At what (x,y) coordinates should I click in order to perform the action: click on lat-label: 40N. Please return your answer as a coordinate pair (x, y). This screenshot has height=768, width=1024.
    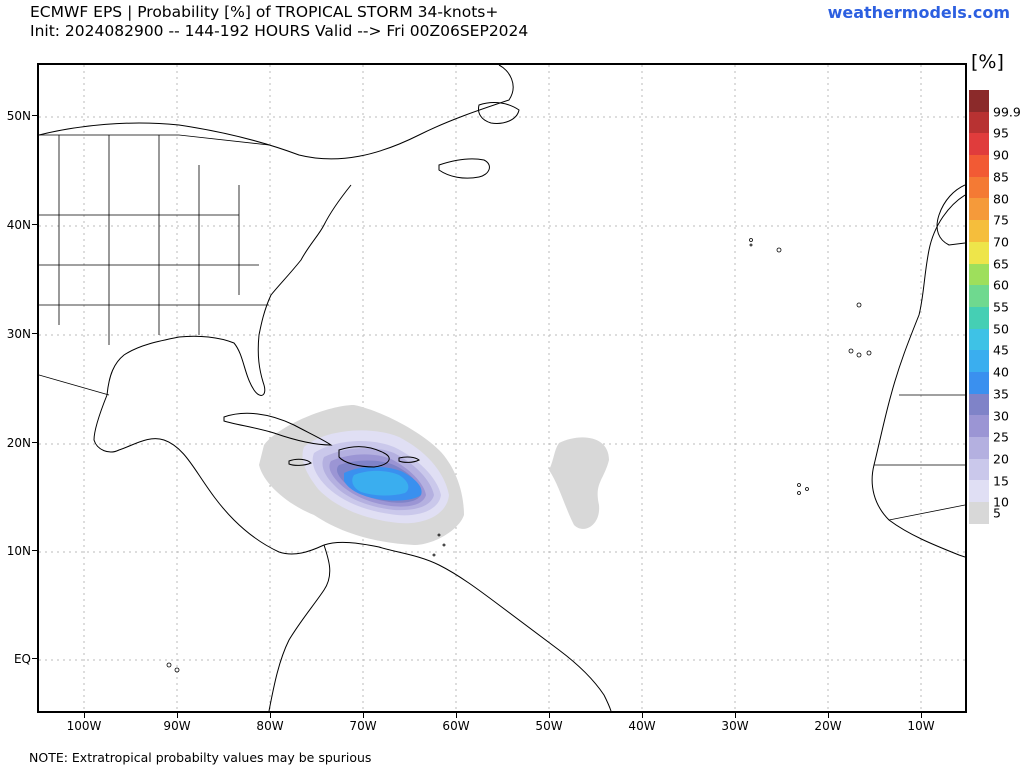
    Looking at the image, I should click on (18, 225).